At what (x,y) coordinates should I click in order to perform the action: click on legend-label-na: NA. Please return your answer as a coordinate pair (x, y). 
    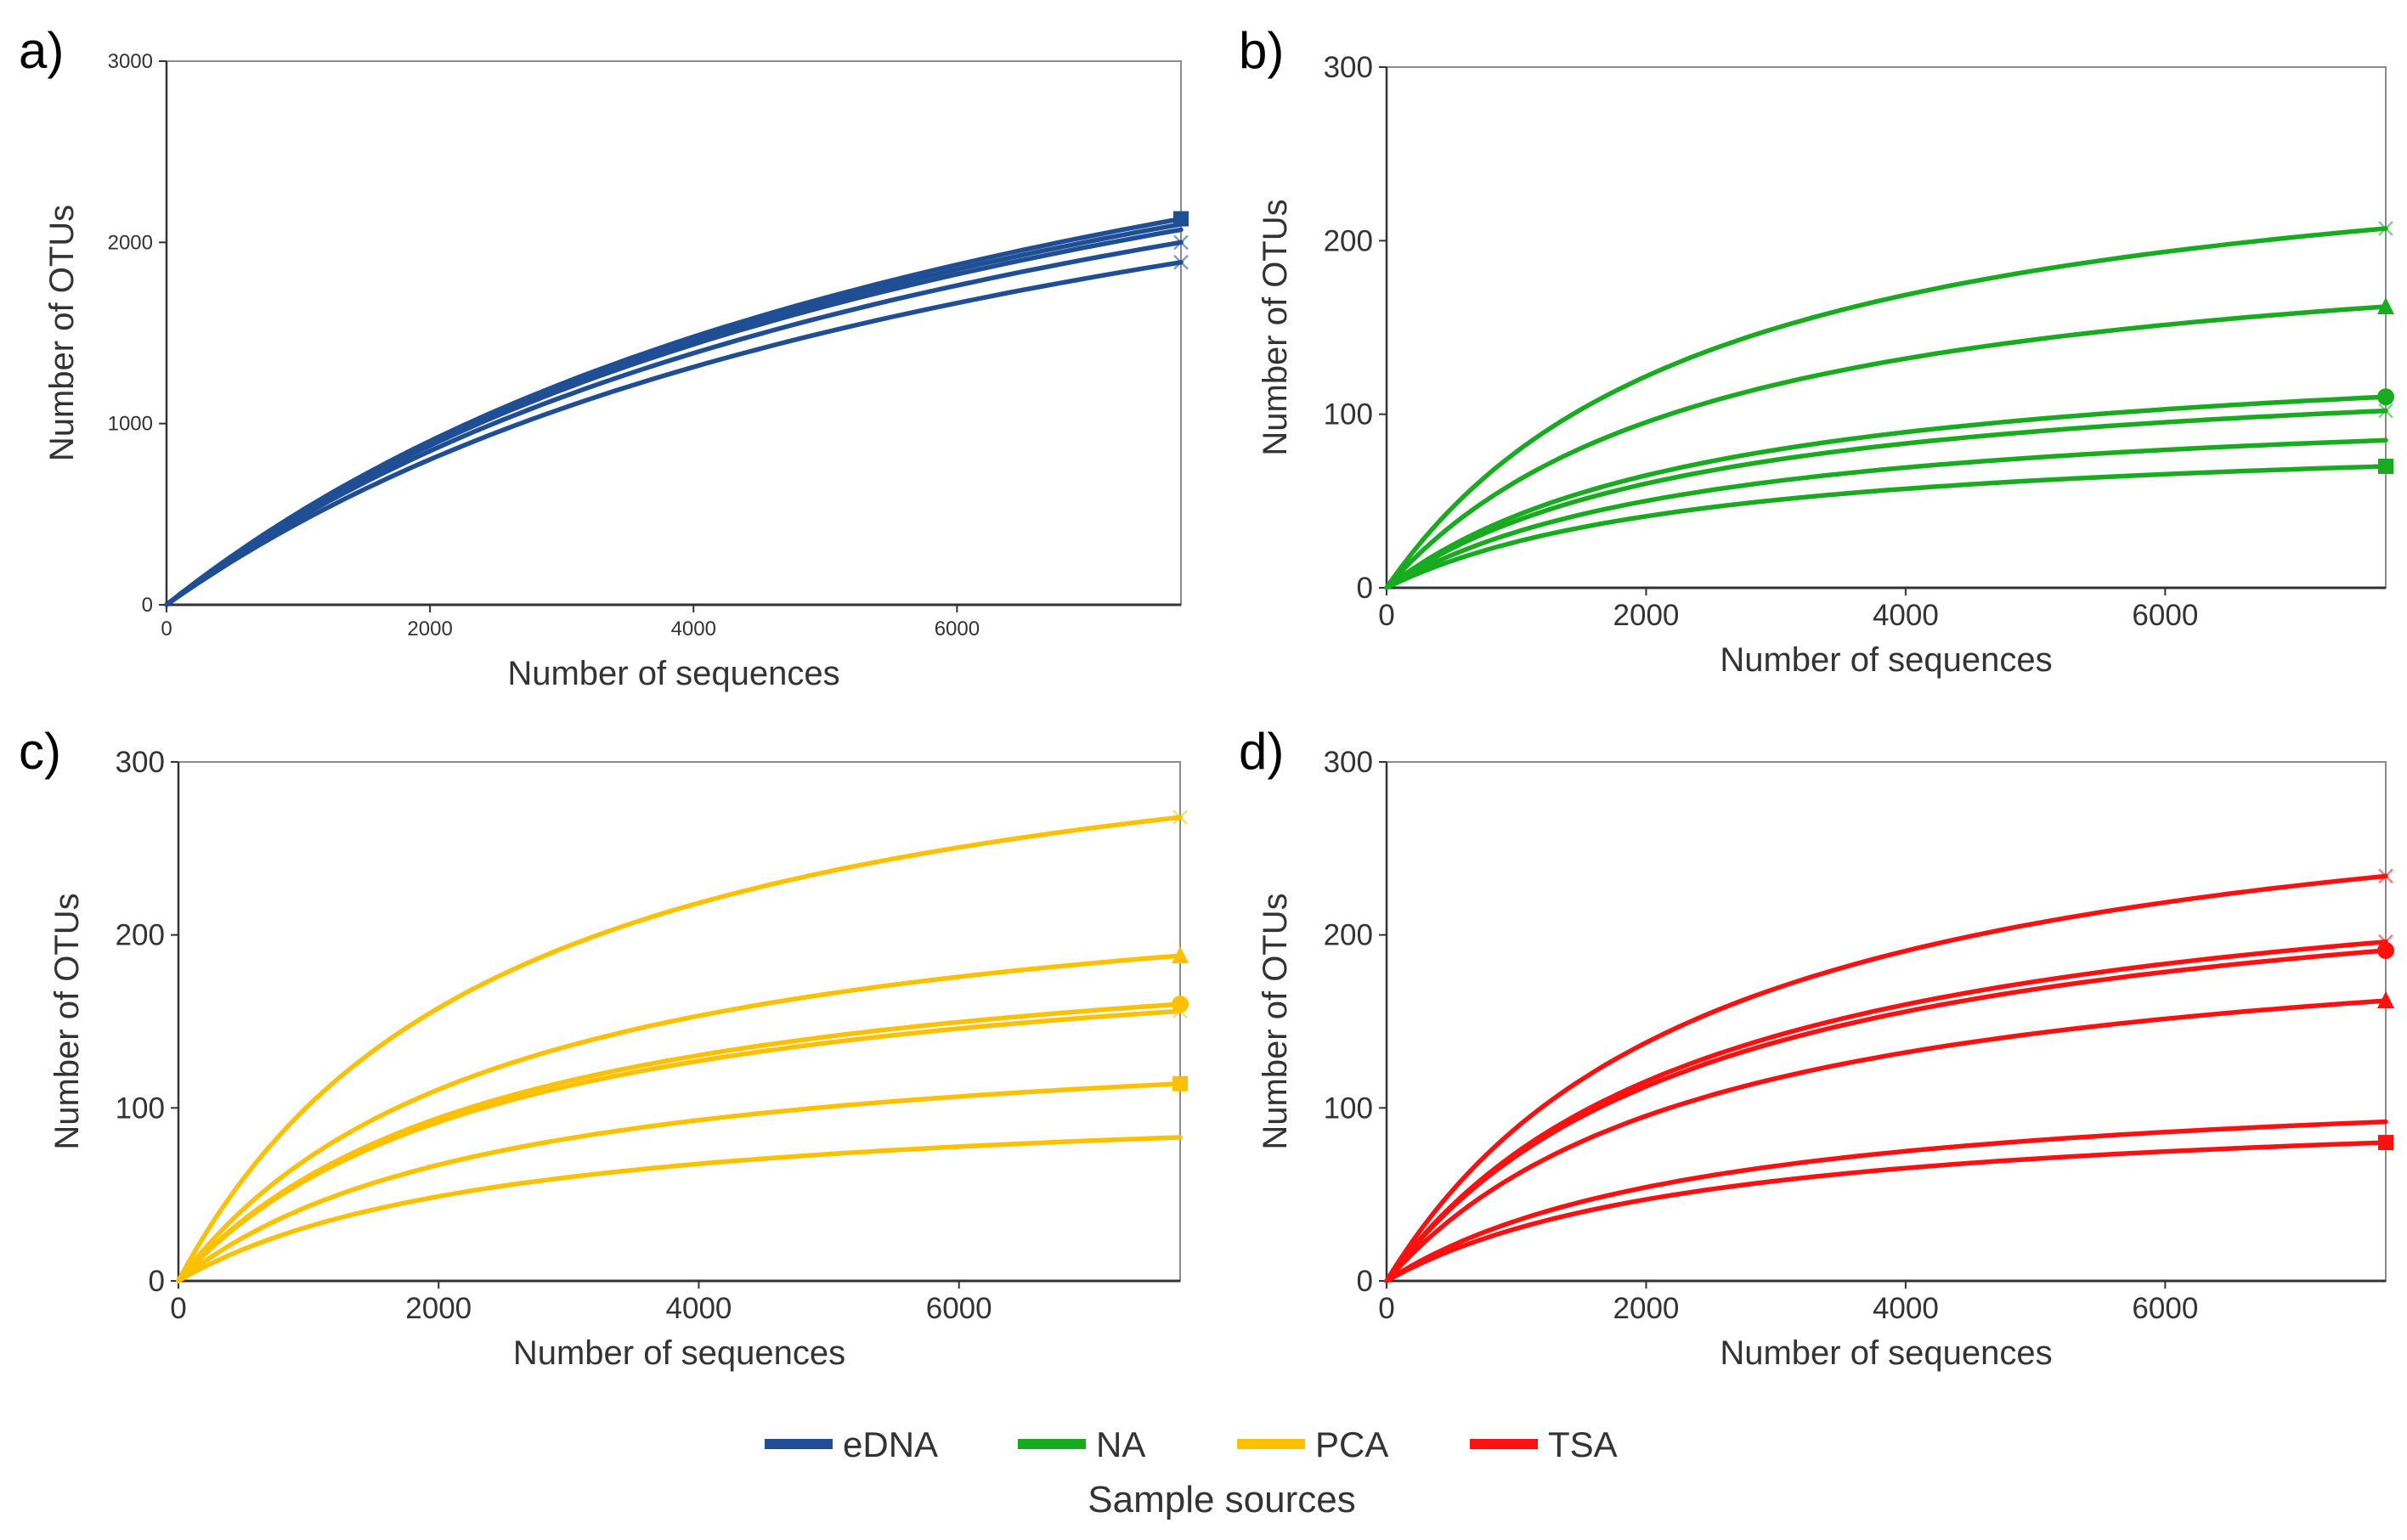
    Looking at the image, I should click on (1120, 1444).